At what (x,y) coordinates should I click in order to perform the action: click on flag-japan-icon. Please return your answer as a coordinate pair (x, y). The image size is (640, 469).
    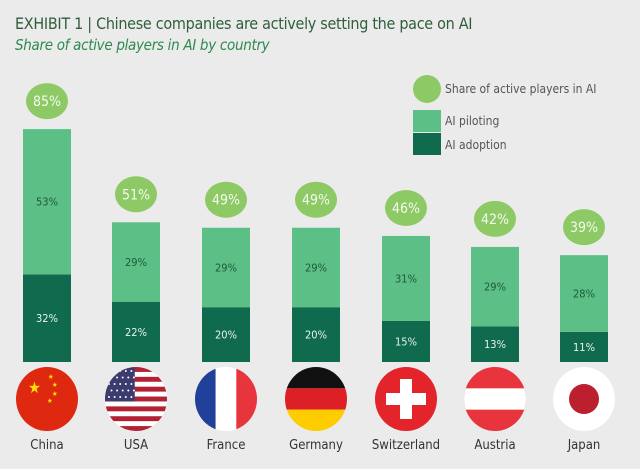
    Looking at the image, I should click on (584, 399).